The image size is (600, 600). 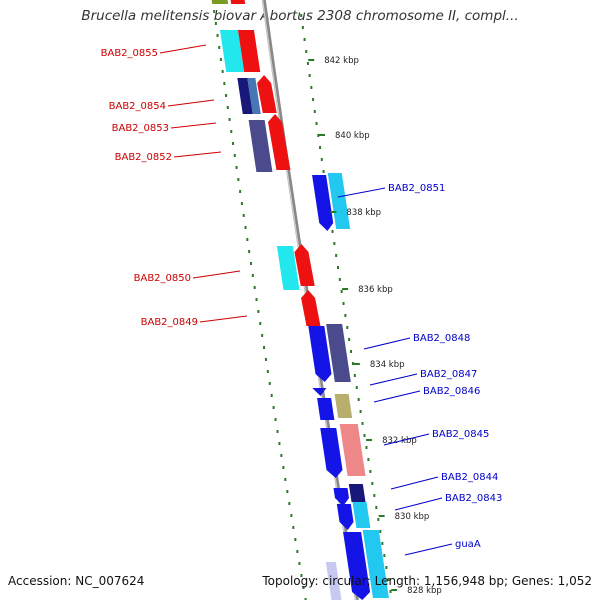 I want to click on gene-label: BAB2_0844, so click(x=469, y=477).